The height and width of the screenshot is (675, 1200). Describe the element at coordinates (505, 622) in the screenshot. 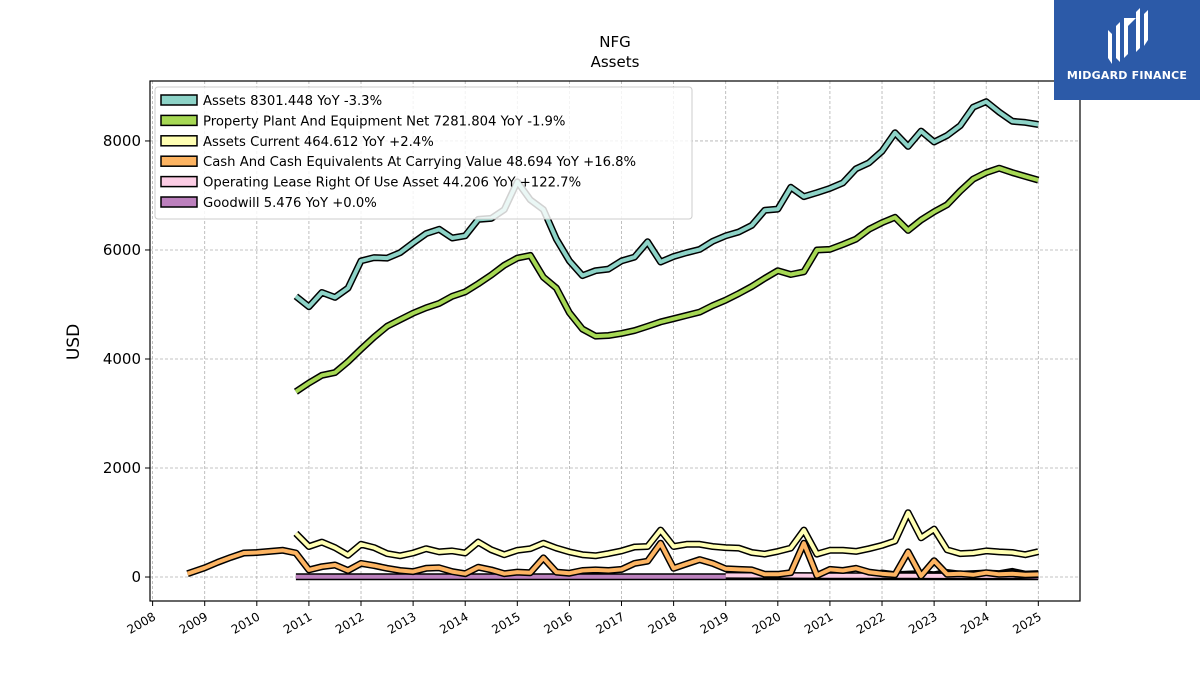

I see `x-tick-label: 2015` at that location.